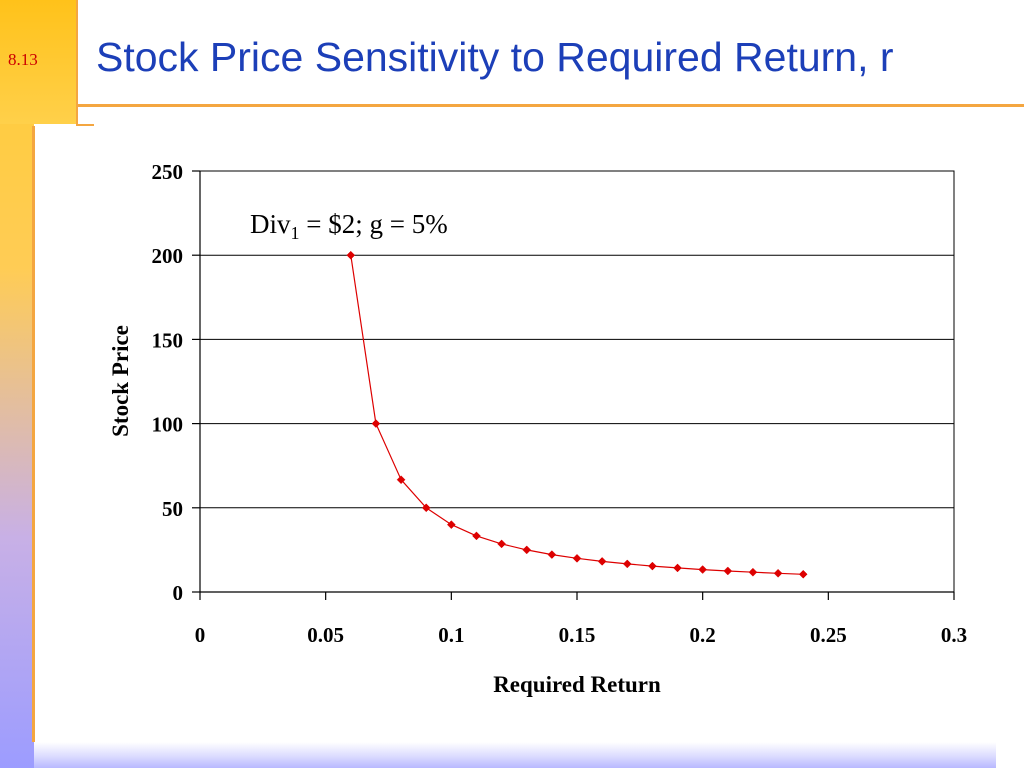 This screenshot has height=768, width=1024. I want to click on y-tick-label: 250, so click(168, 172).